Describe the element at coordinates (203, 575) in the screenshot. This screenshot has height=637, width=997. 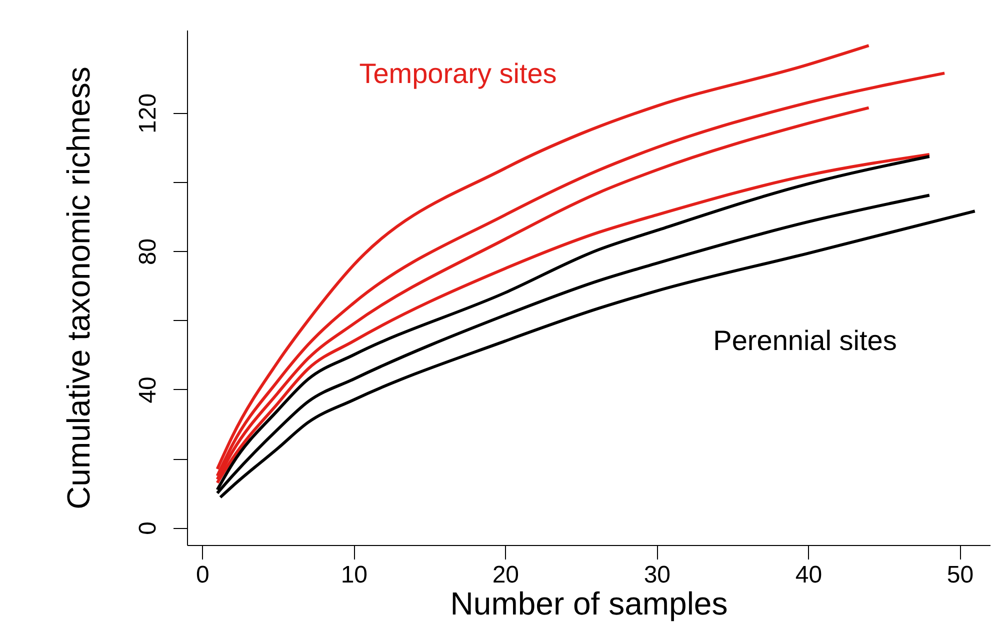
I see `x-tick-label: 0` at that location.